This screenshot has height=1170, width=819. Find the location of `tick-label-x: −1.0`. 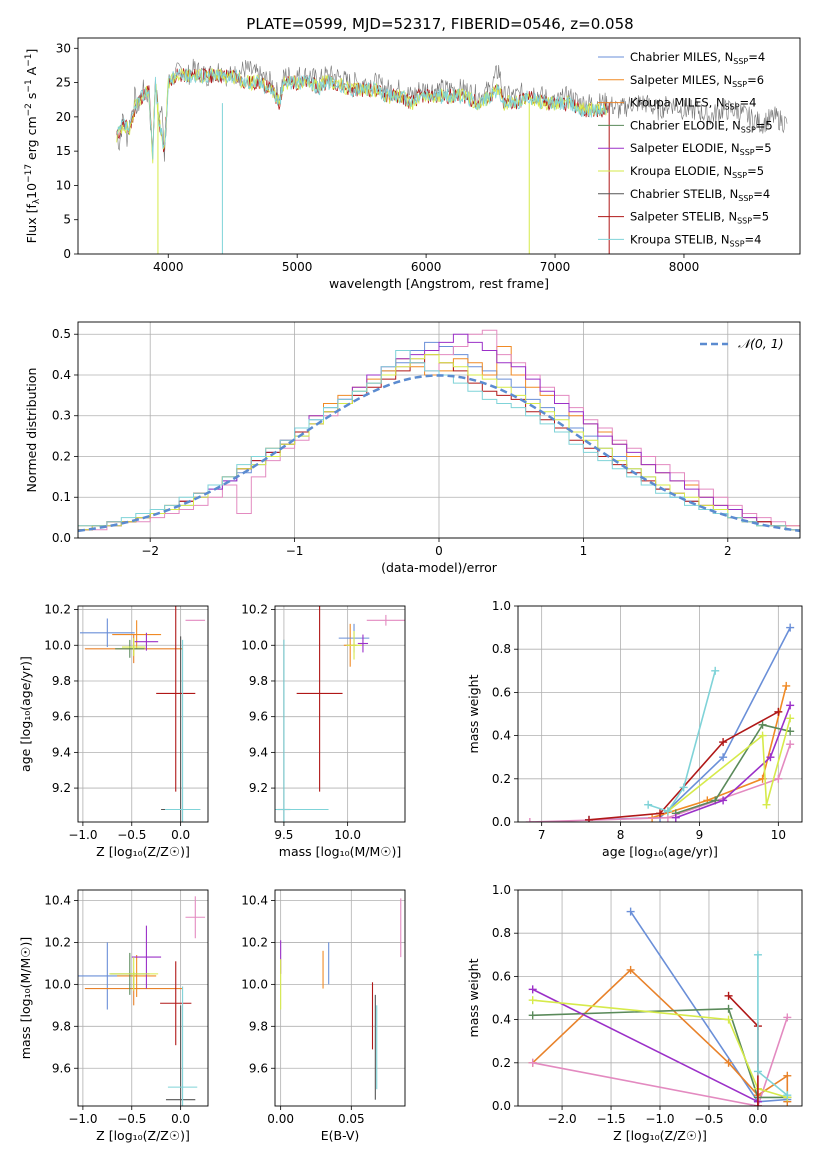

tick-label-x: −1.0 is located at coordinates (82, 1119).